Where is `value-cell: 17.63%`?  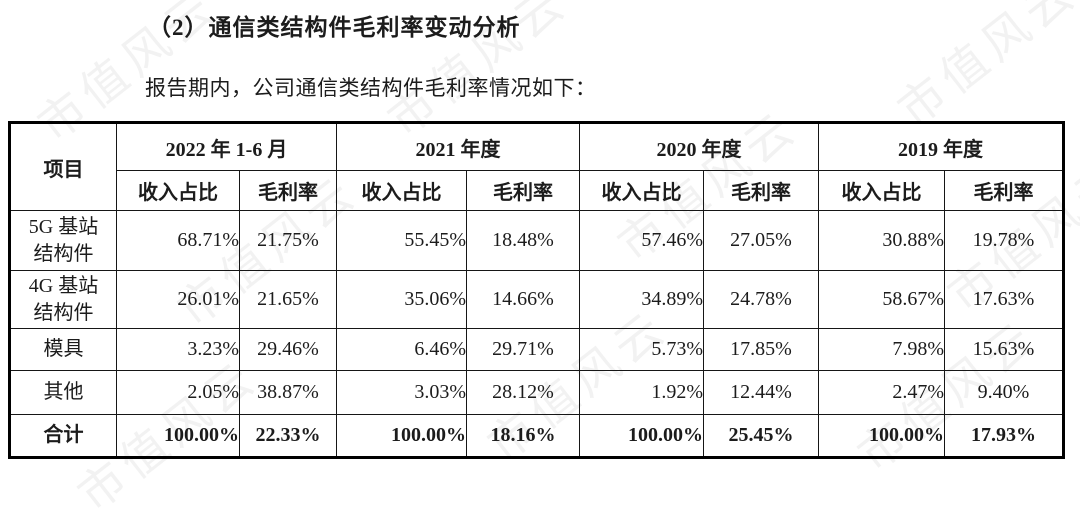 value-cell: 17.63% is located at coordinates (1004, 299).